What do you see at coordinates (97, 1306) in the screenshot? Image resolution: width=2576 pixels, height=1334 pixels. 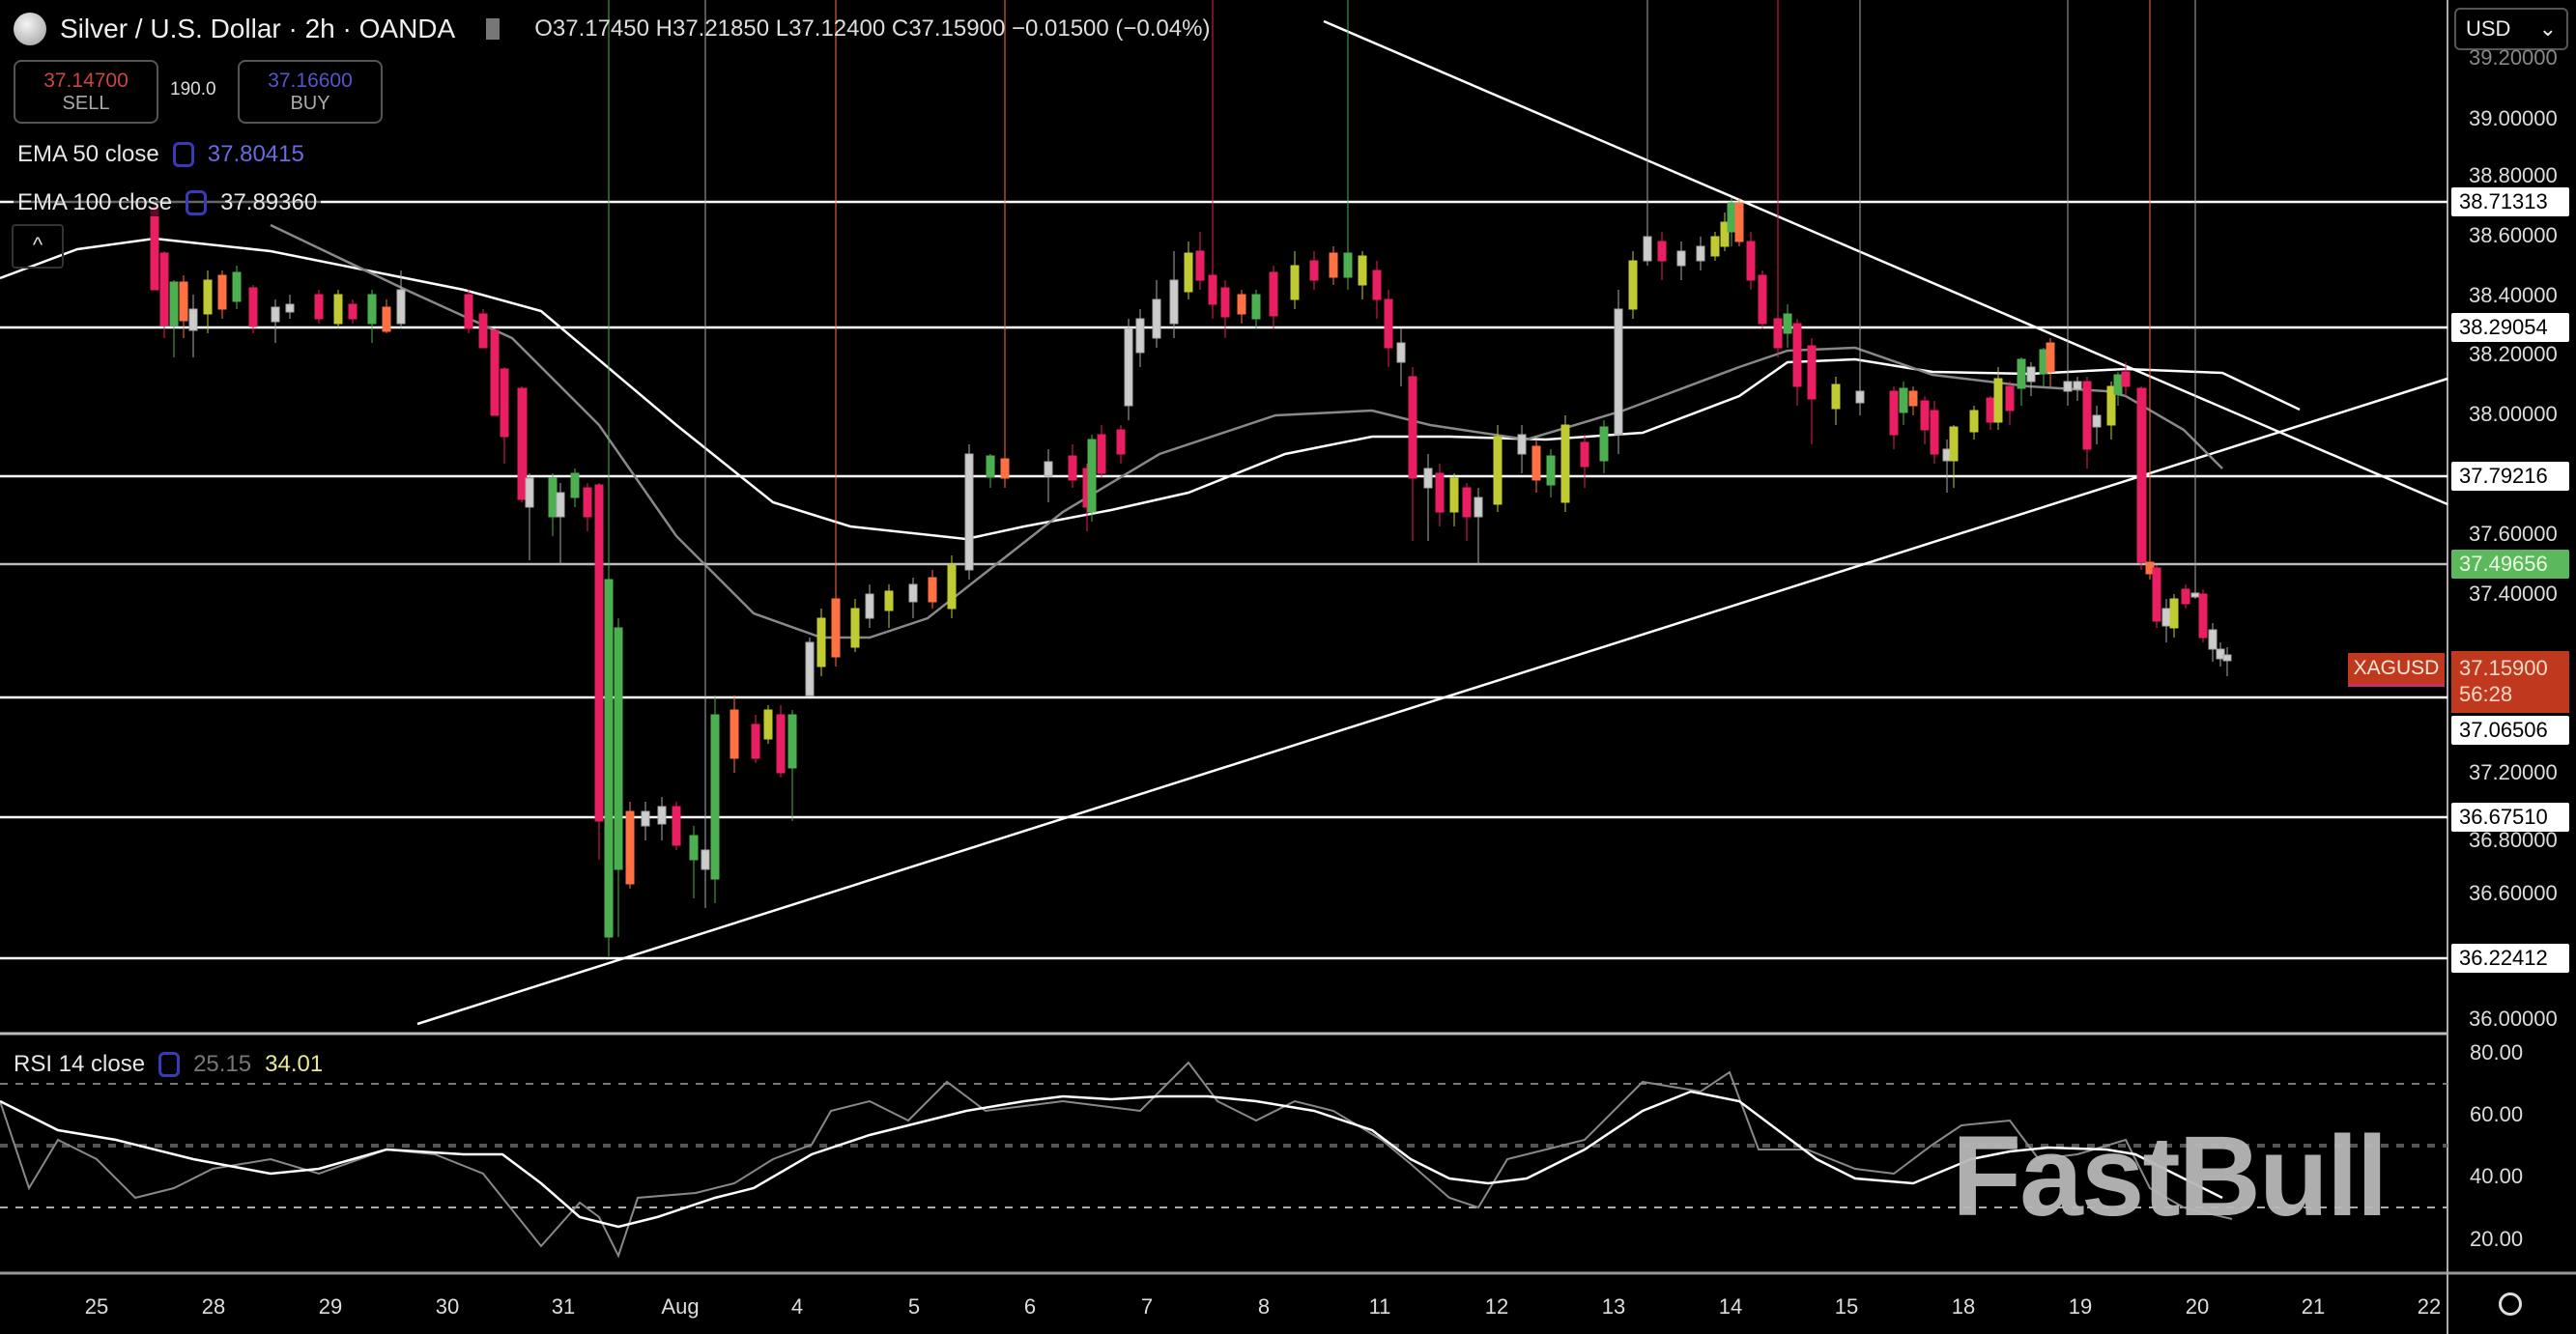 I see `time-label: 25` at bounding box center [97, 1306].